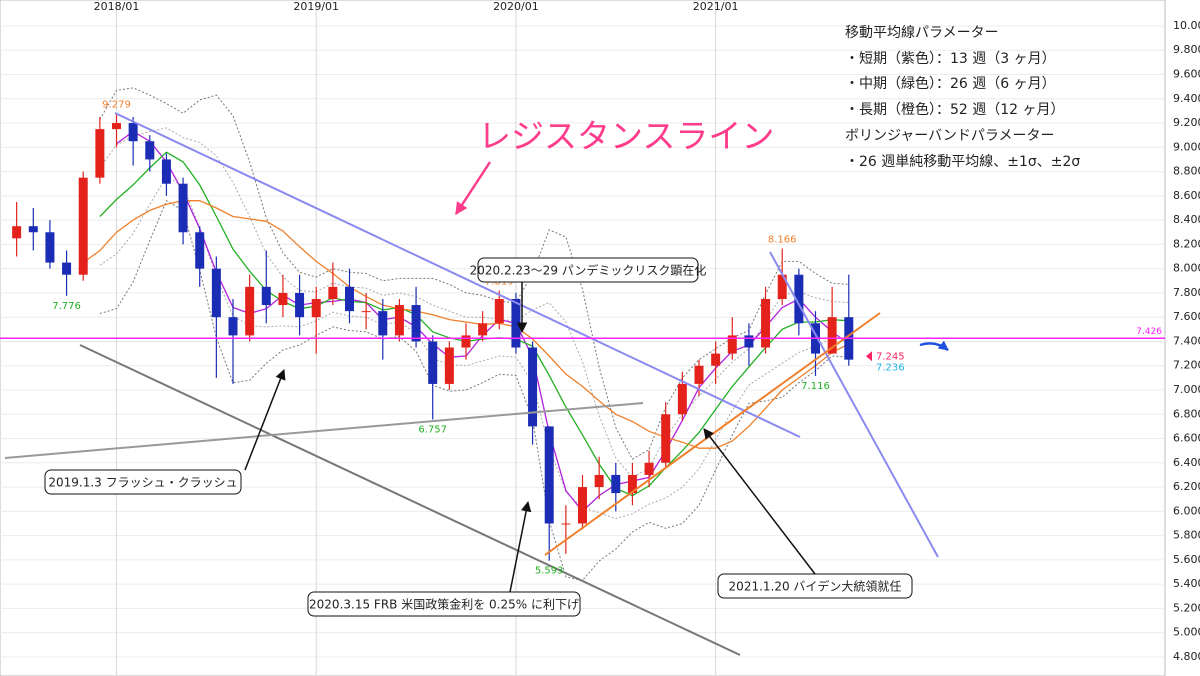  I want to click on direction-arrow, so click(934, 346).